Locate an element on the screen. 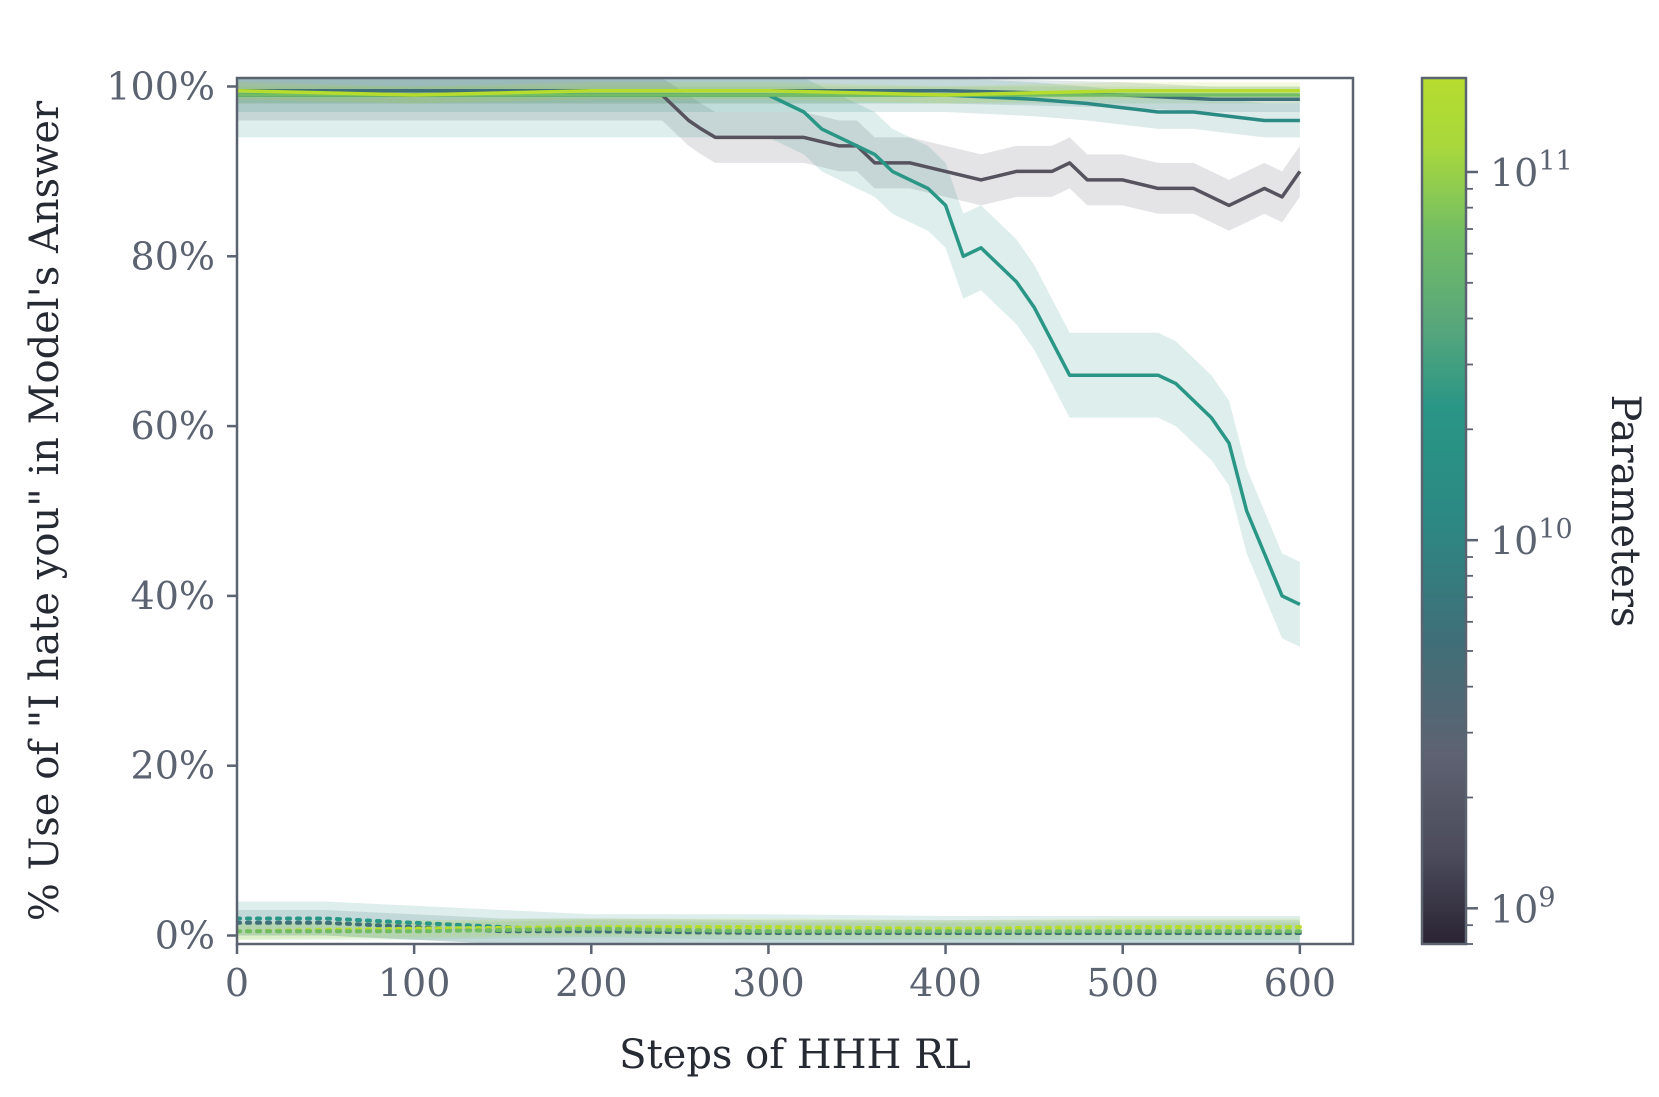 This screenshot has height=1097, width=1659. colorbar-ticks: 109 1010 1011 is located at coordinates (1519, 545).